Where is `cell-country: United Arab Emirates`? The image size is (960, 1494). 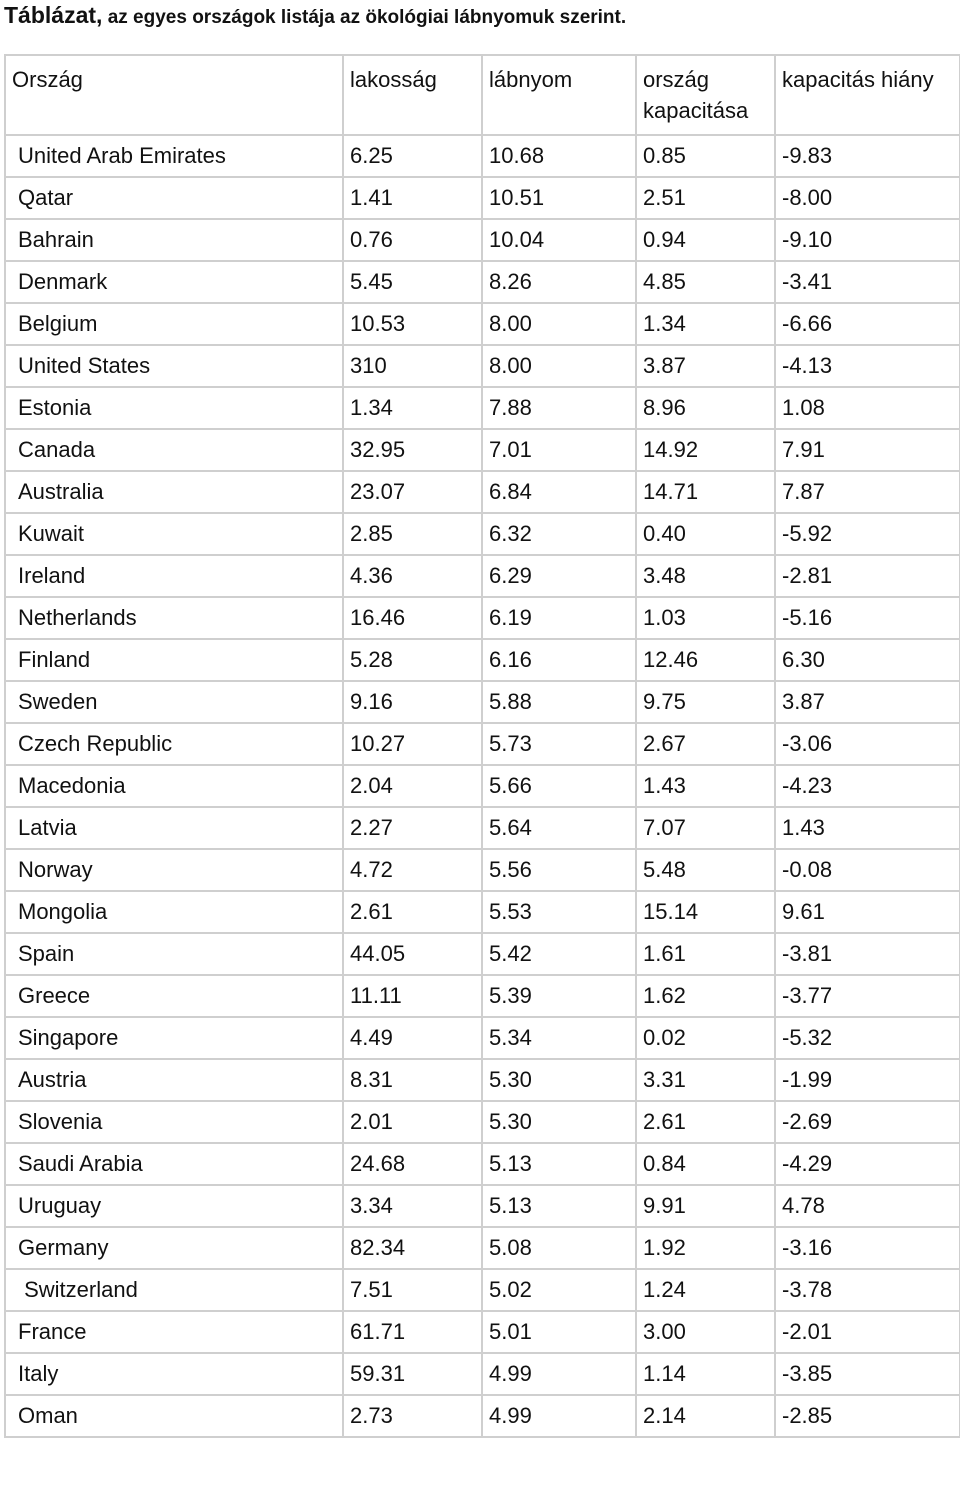
cell-country: United Arab Emirates is located at coordinates (174, 156).